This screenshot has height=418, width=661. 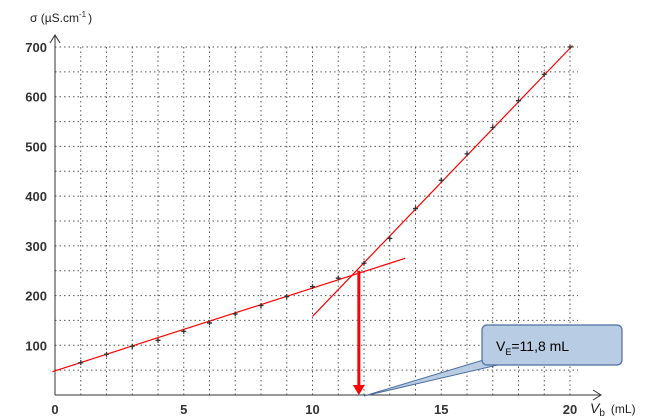 What do you see at coordinates (36, 146) in the screenshot?
I see `y-tick-label: 500` at bounding box center [36, 146].